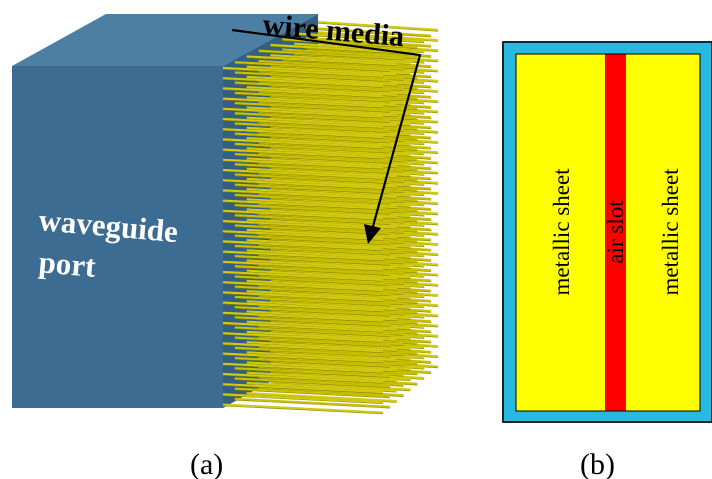  What do you see at coordinates (206, 463) in the screenshot?
I see `caption-a: (a)` at bounding box center [206, 463].